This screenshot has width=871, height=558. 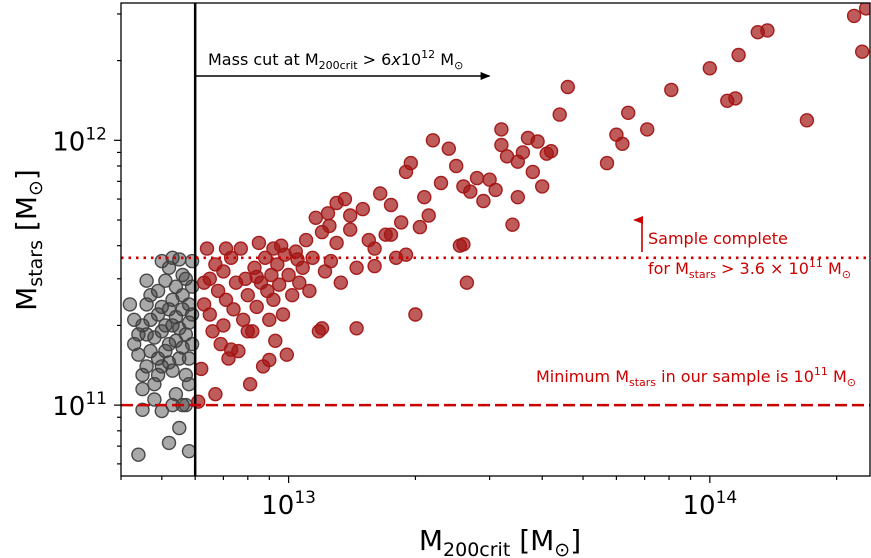 What do you see at coordinates (718, 238) in the screenshot?
I see `completeness-label-line1: Sample complete` at bounding box center [718, 238].